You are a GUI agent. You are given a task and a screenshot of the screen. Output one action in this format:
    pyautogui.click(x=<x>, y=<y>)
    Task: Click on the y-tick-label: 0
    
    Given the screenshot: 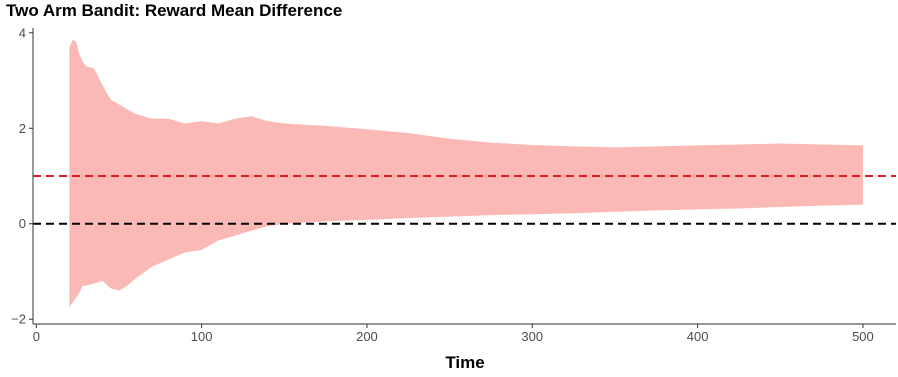 What is the action you would take?
    pyautogui.click(x=22, y=223)
    